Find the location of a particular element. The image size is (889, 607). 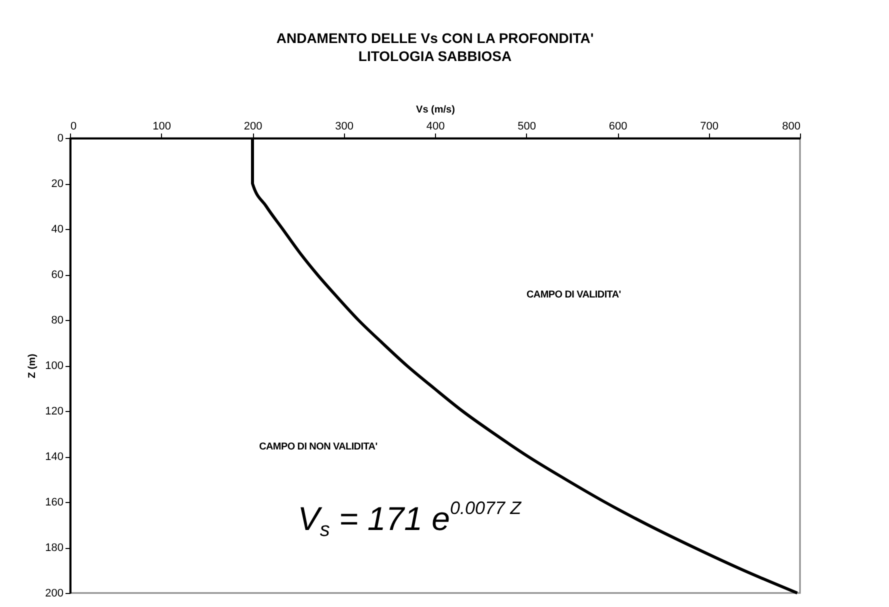

y-tick-label: 20 is located at coordinates (57, 184).